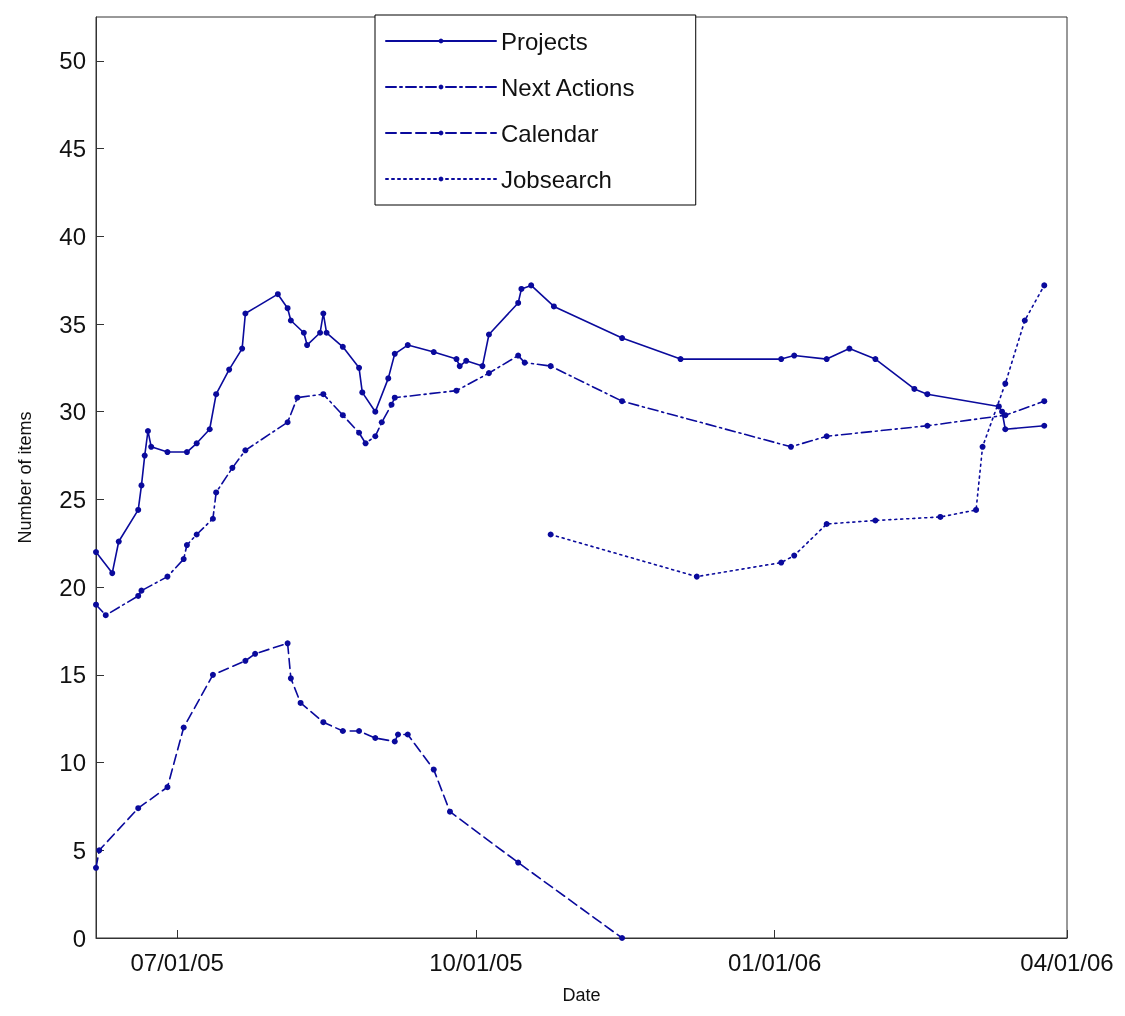 This screenshot has width=1125, height=1016. What do you see at coordinates (72, 499) in the screenshot?
I see `y-tick-label: 25` at bounding box center [72, 499].